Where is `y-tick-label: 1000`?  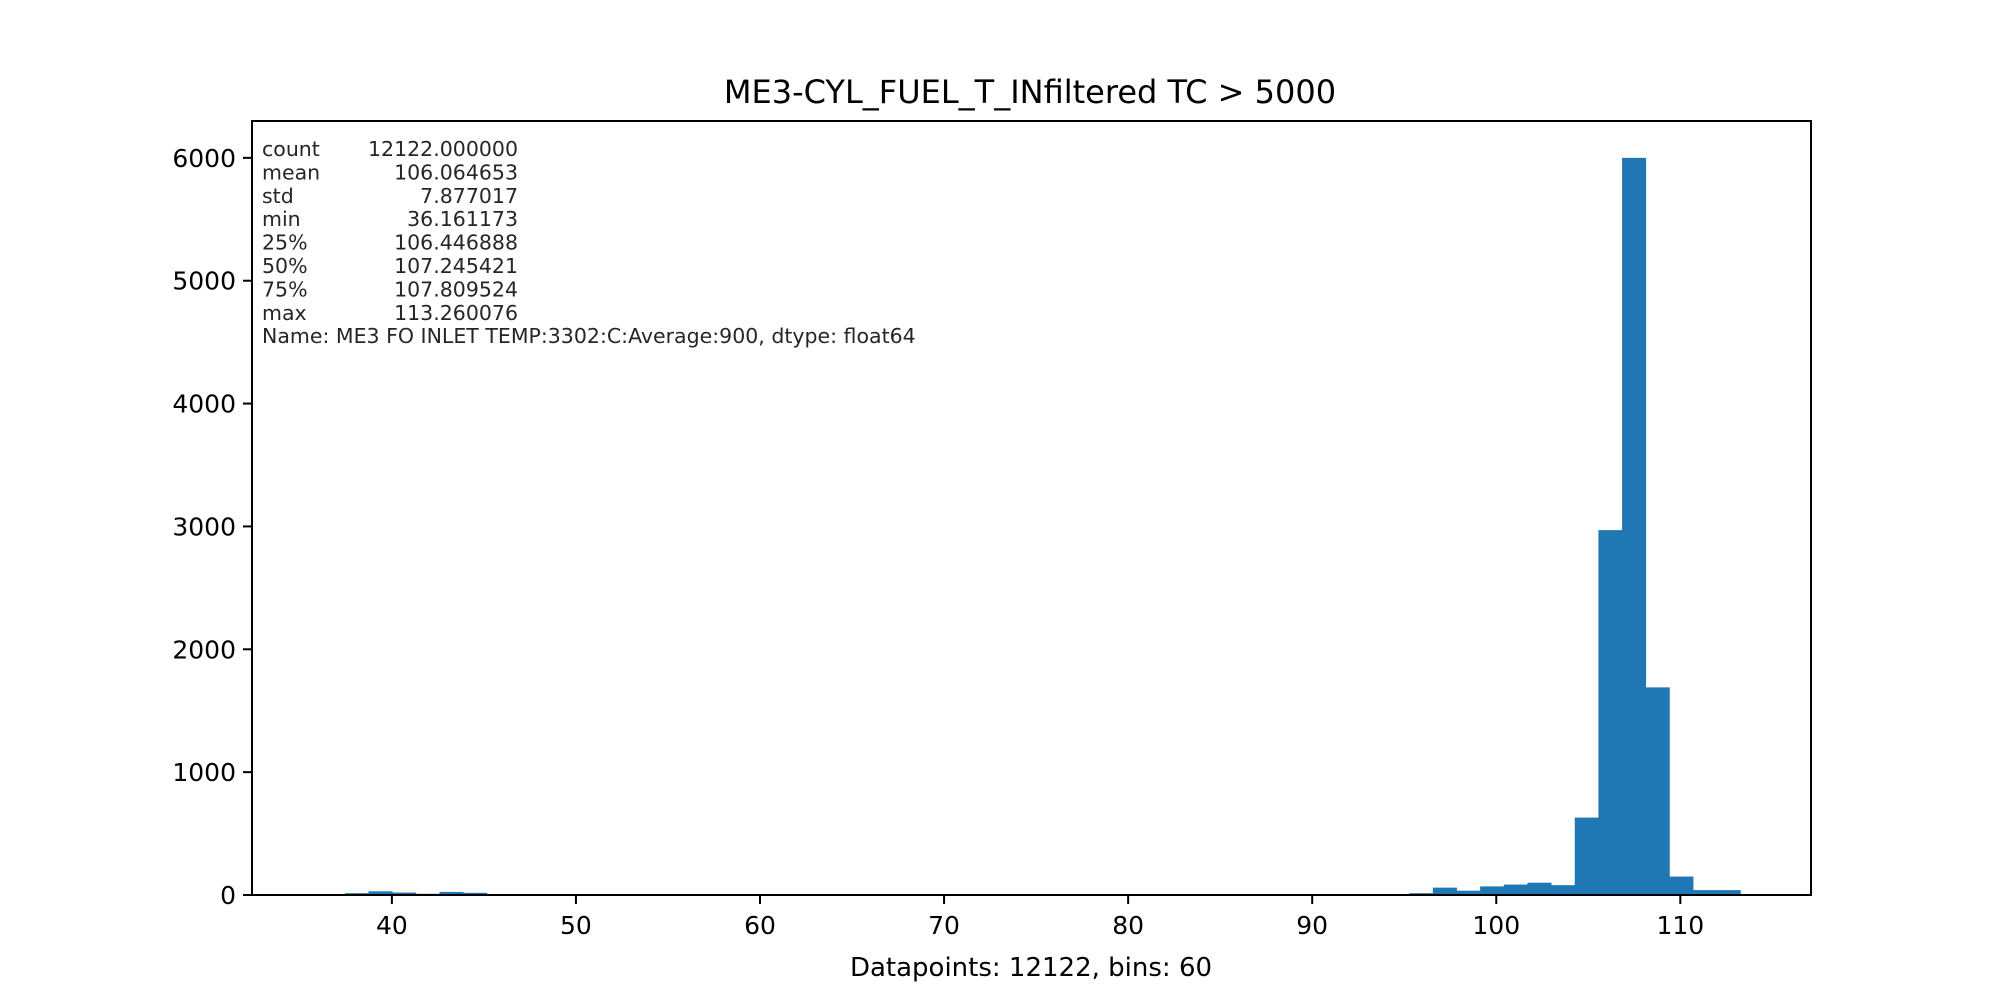 y-tick-label: 1000 is located at coordinates (204, 772).